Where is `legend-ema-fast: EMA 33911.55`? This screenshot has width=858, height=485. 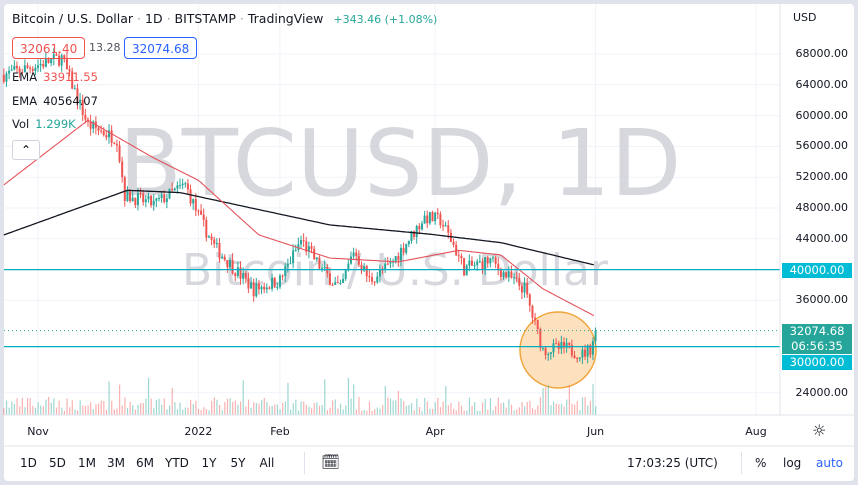 legend-ema-fast: EMA 33911.55 is located at coordinates (55, 77).